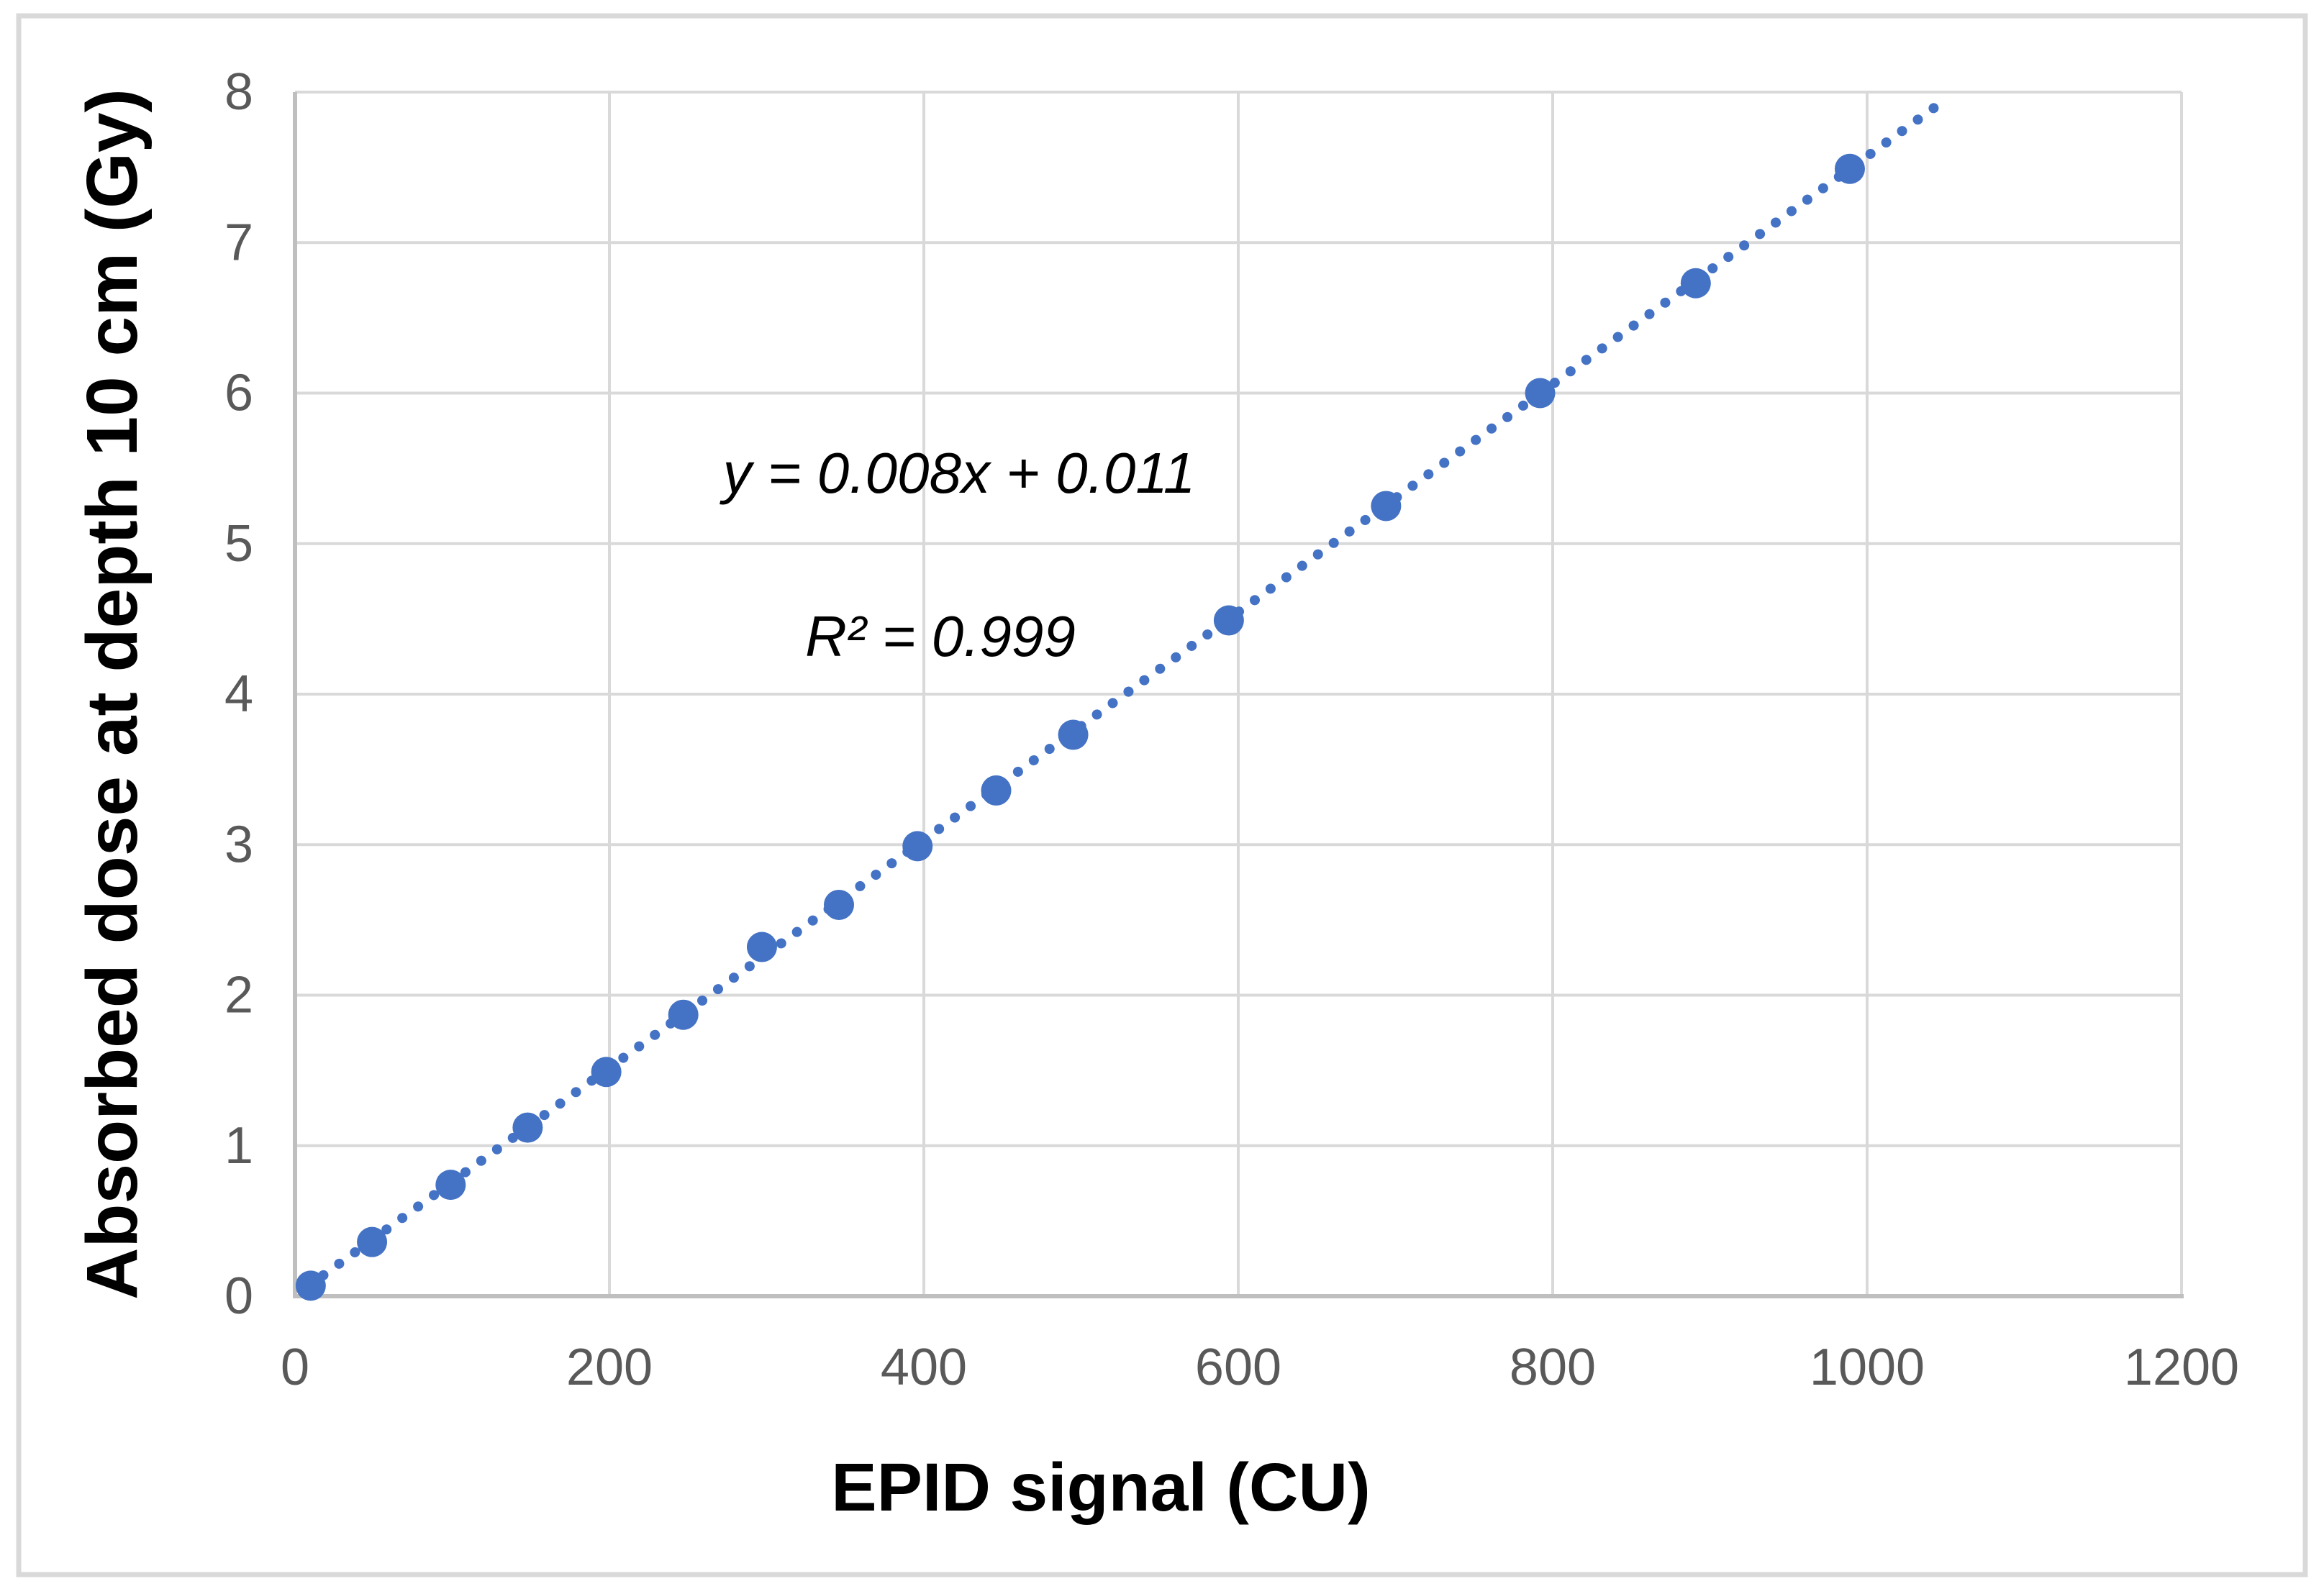  I want to click on x-tick-label: 0, so click(295, 1368).